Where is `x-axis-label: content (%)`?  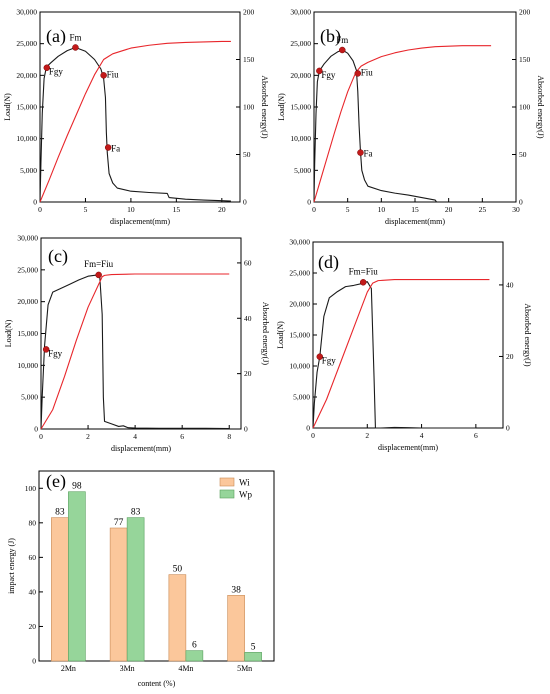
x-axis-label: content (%) is located at coordinates (157, 683).